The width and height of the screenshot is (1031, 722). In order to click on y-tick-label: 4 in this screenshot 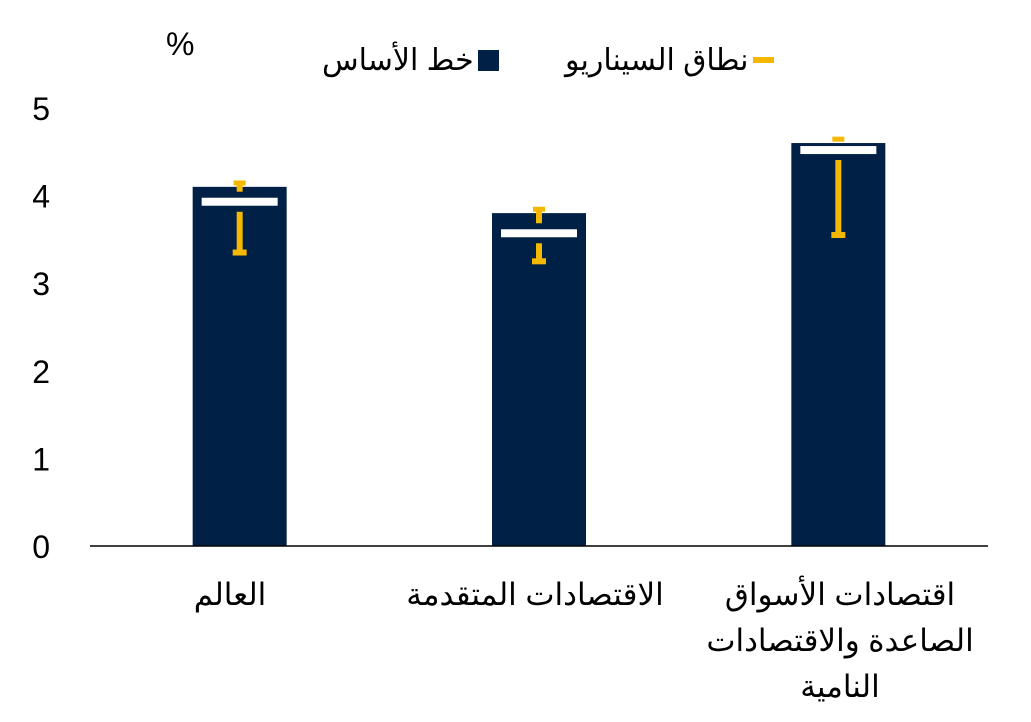, I will do `click(41, 197)`.